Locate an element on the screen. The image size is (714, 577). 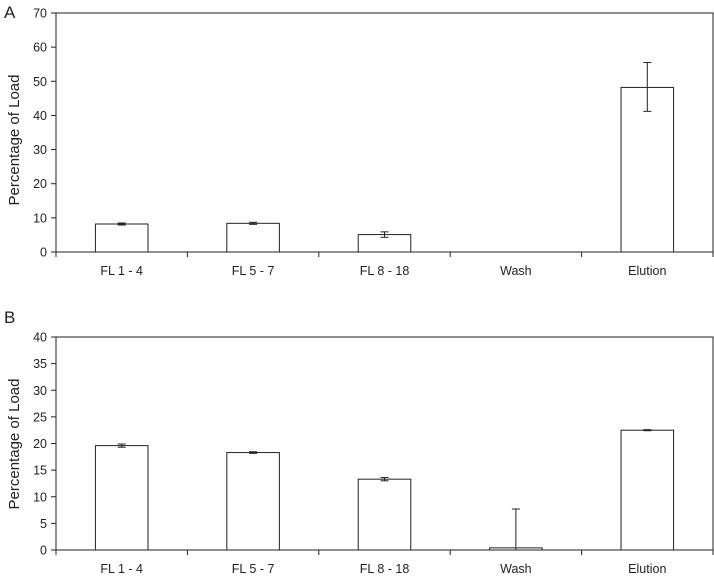
y-tick-label-b-6: 30 is located at coordinates (40, 391).